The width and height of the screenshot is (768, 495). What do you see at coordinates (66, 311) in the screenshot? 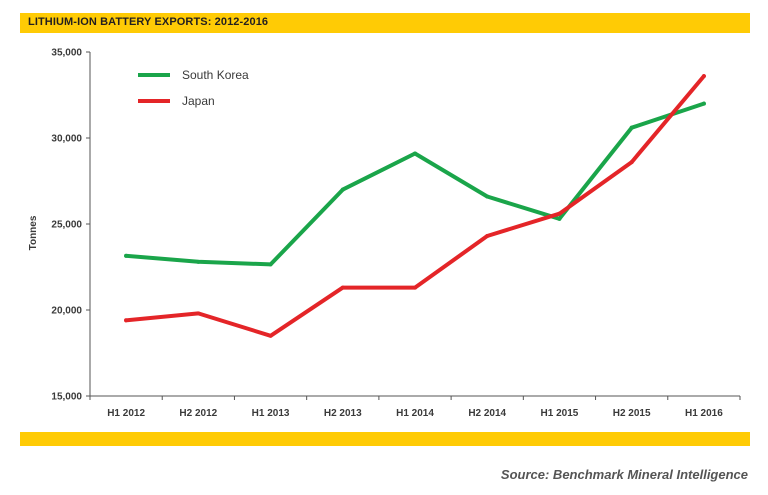
I see `y-tick-label: 20,000` at bounding box center [66, 311].